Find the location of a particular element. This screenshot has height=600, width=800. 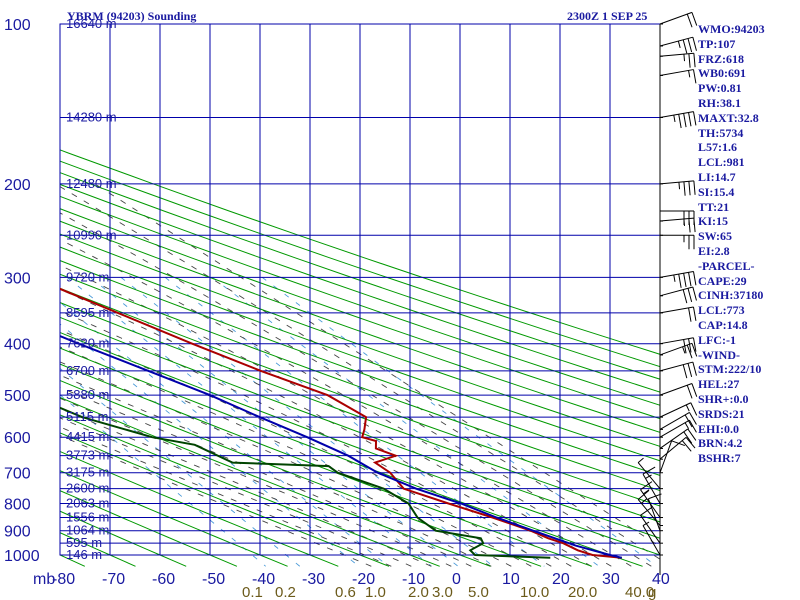

stat-line: SRDS:21 is located at coordinates (721, 413).